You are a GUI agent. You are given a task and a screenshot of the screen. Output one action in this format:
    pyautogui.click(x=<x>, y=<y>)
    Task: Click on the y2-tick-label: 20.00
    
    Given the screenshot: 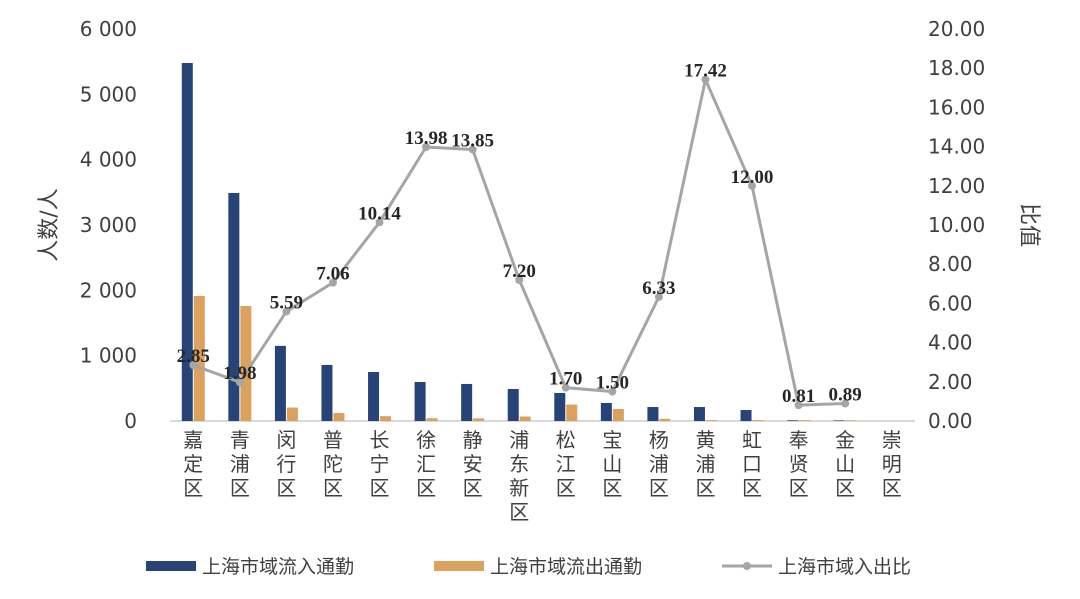 What is the action you would take?
    pyautogui.click(x=956, y=29)
    